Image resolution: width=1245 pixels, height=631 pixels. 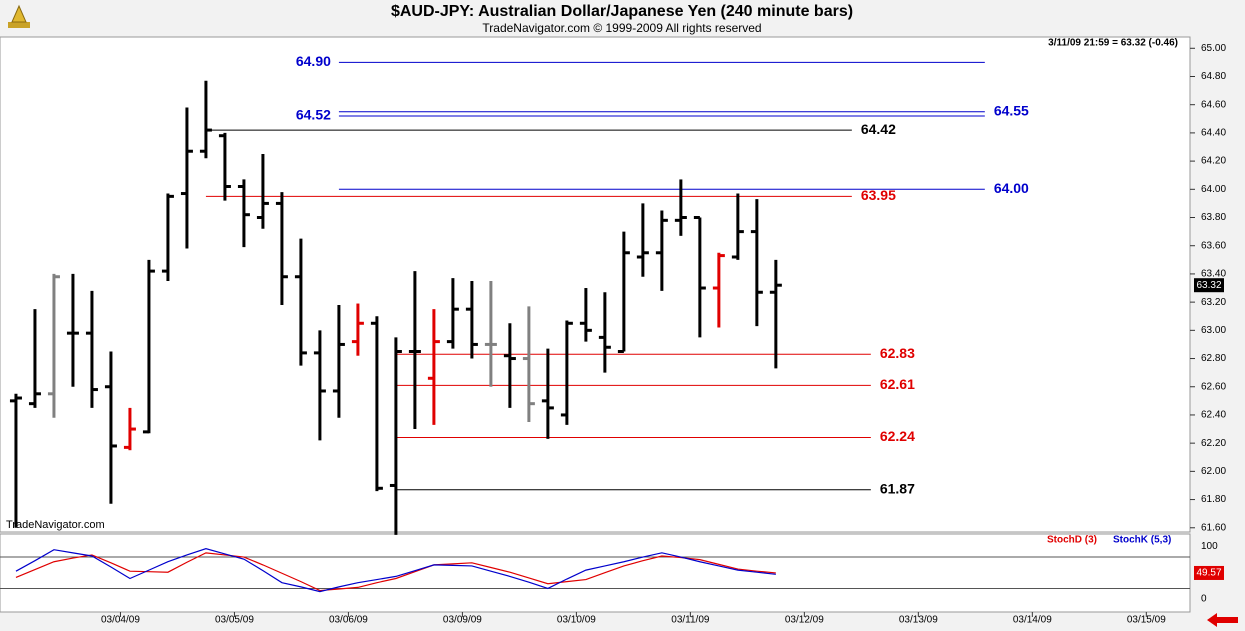 What do you see at coordinates (1222, 620) in the screenshot?
I see `scroll-arrow` at bounding box center [1222, 620].